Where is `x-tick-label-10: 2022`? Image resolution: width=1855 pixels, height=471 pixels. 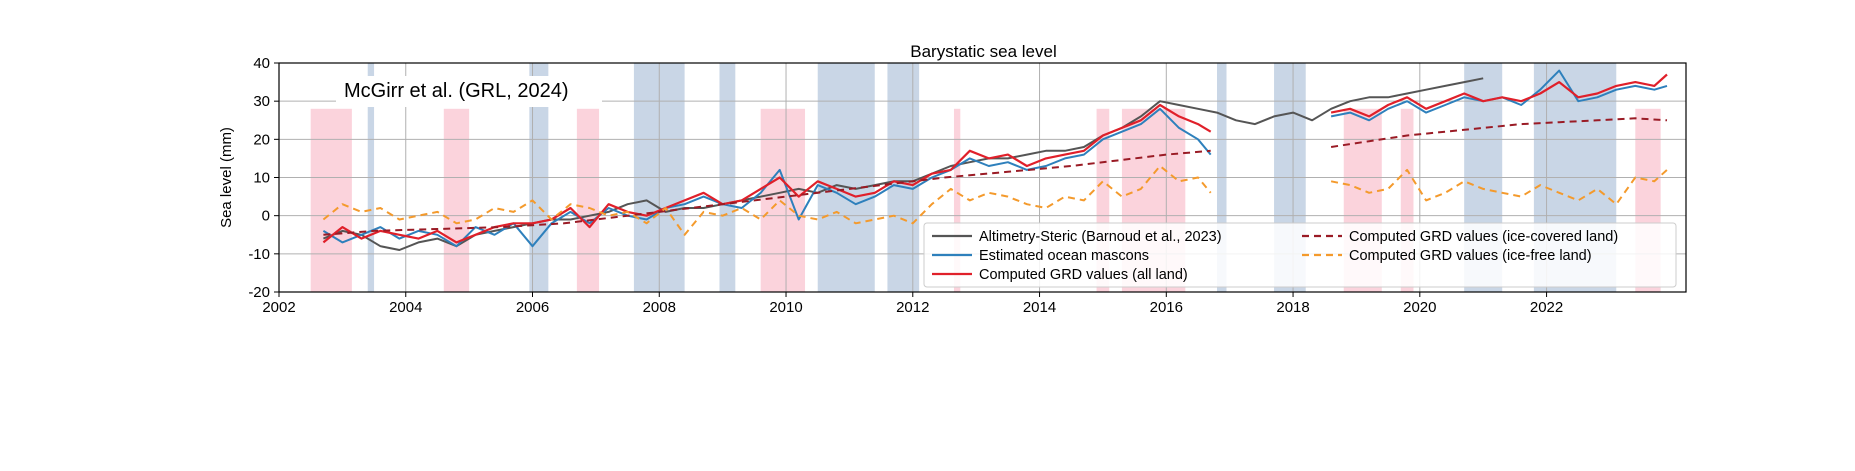
x-tick-label-10: 2022 is located at coordinates (1546, 307).